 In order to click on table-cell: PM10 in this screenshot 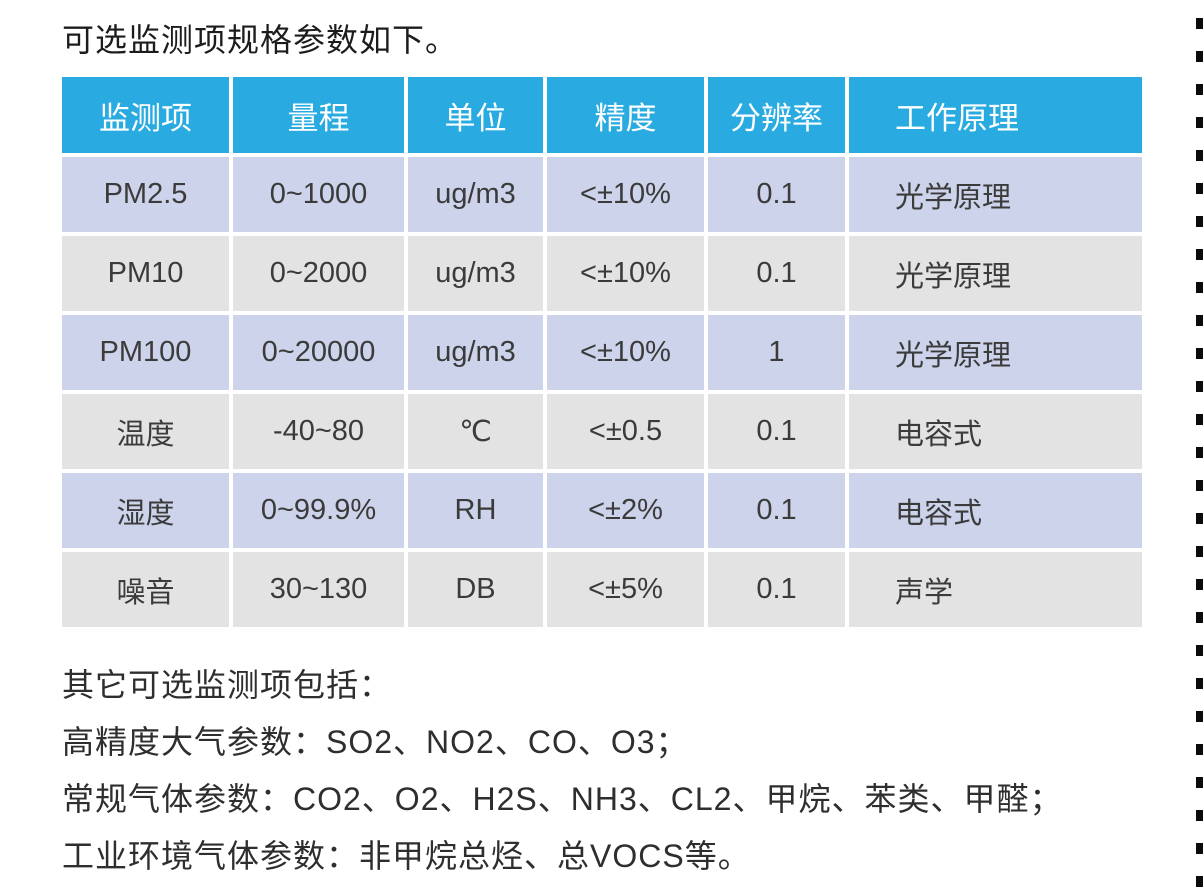, I will do `click(145, 273)`.